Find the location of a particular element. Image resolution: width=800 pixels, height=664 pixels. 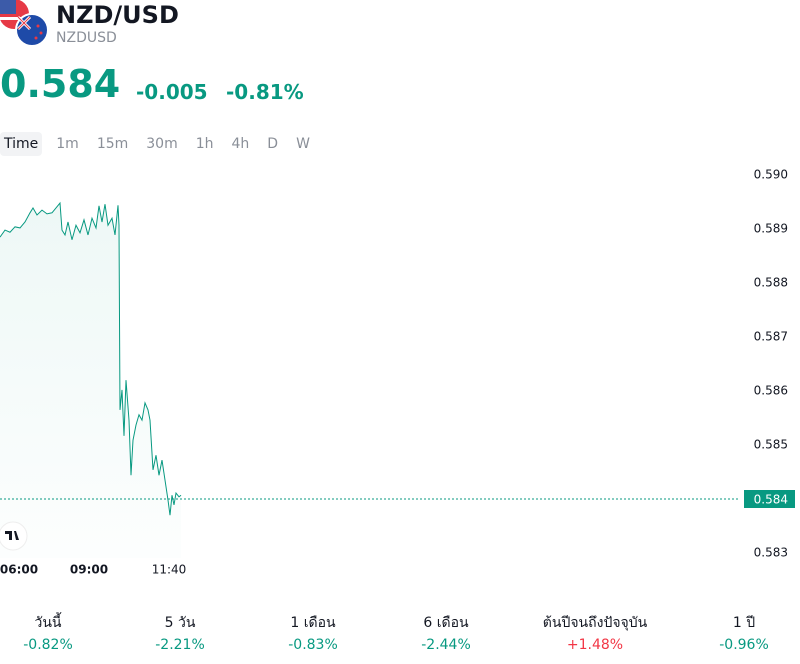

x-tick-label: 11:40 is located at coordinates (169, 570).